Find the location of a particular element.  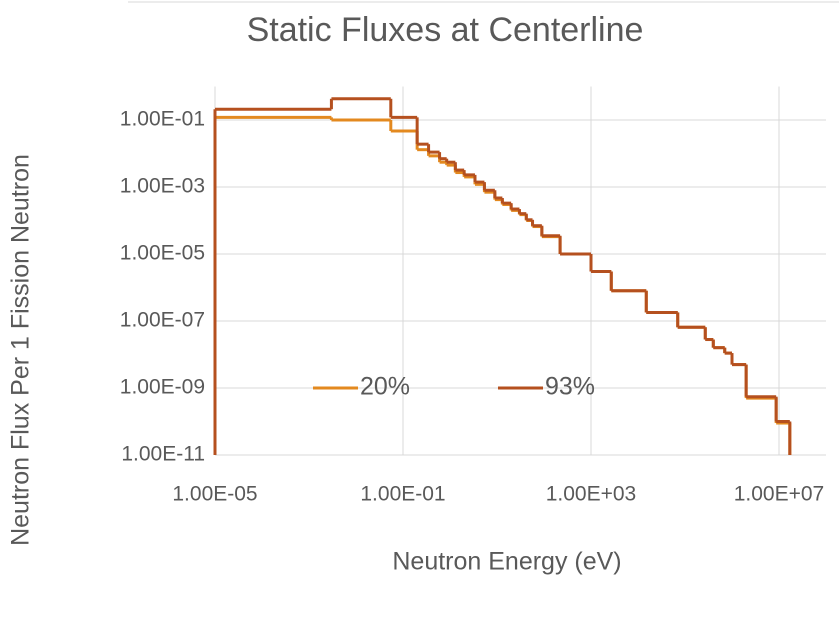

legend-label: 93% is located at coordinates (570, 387).